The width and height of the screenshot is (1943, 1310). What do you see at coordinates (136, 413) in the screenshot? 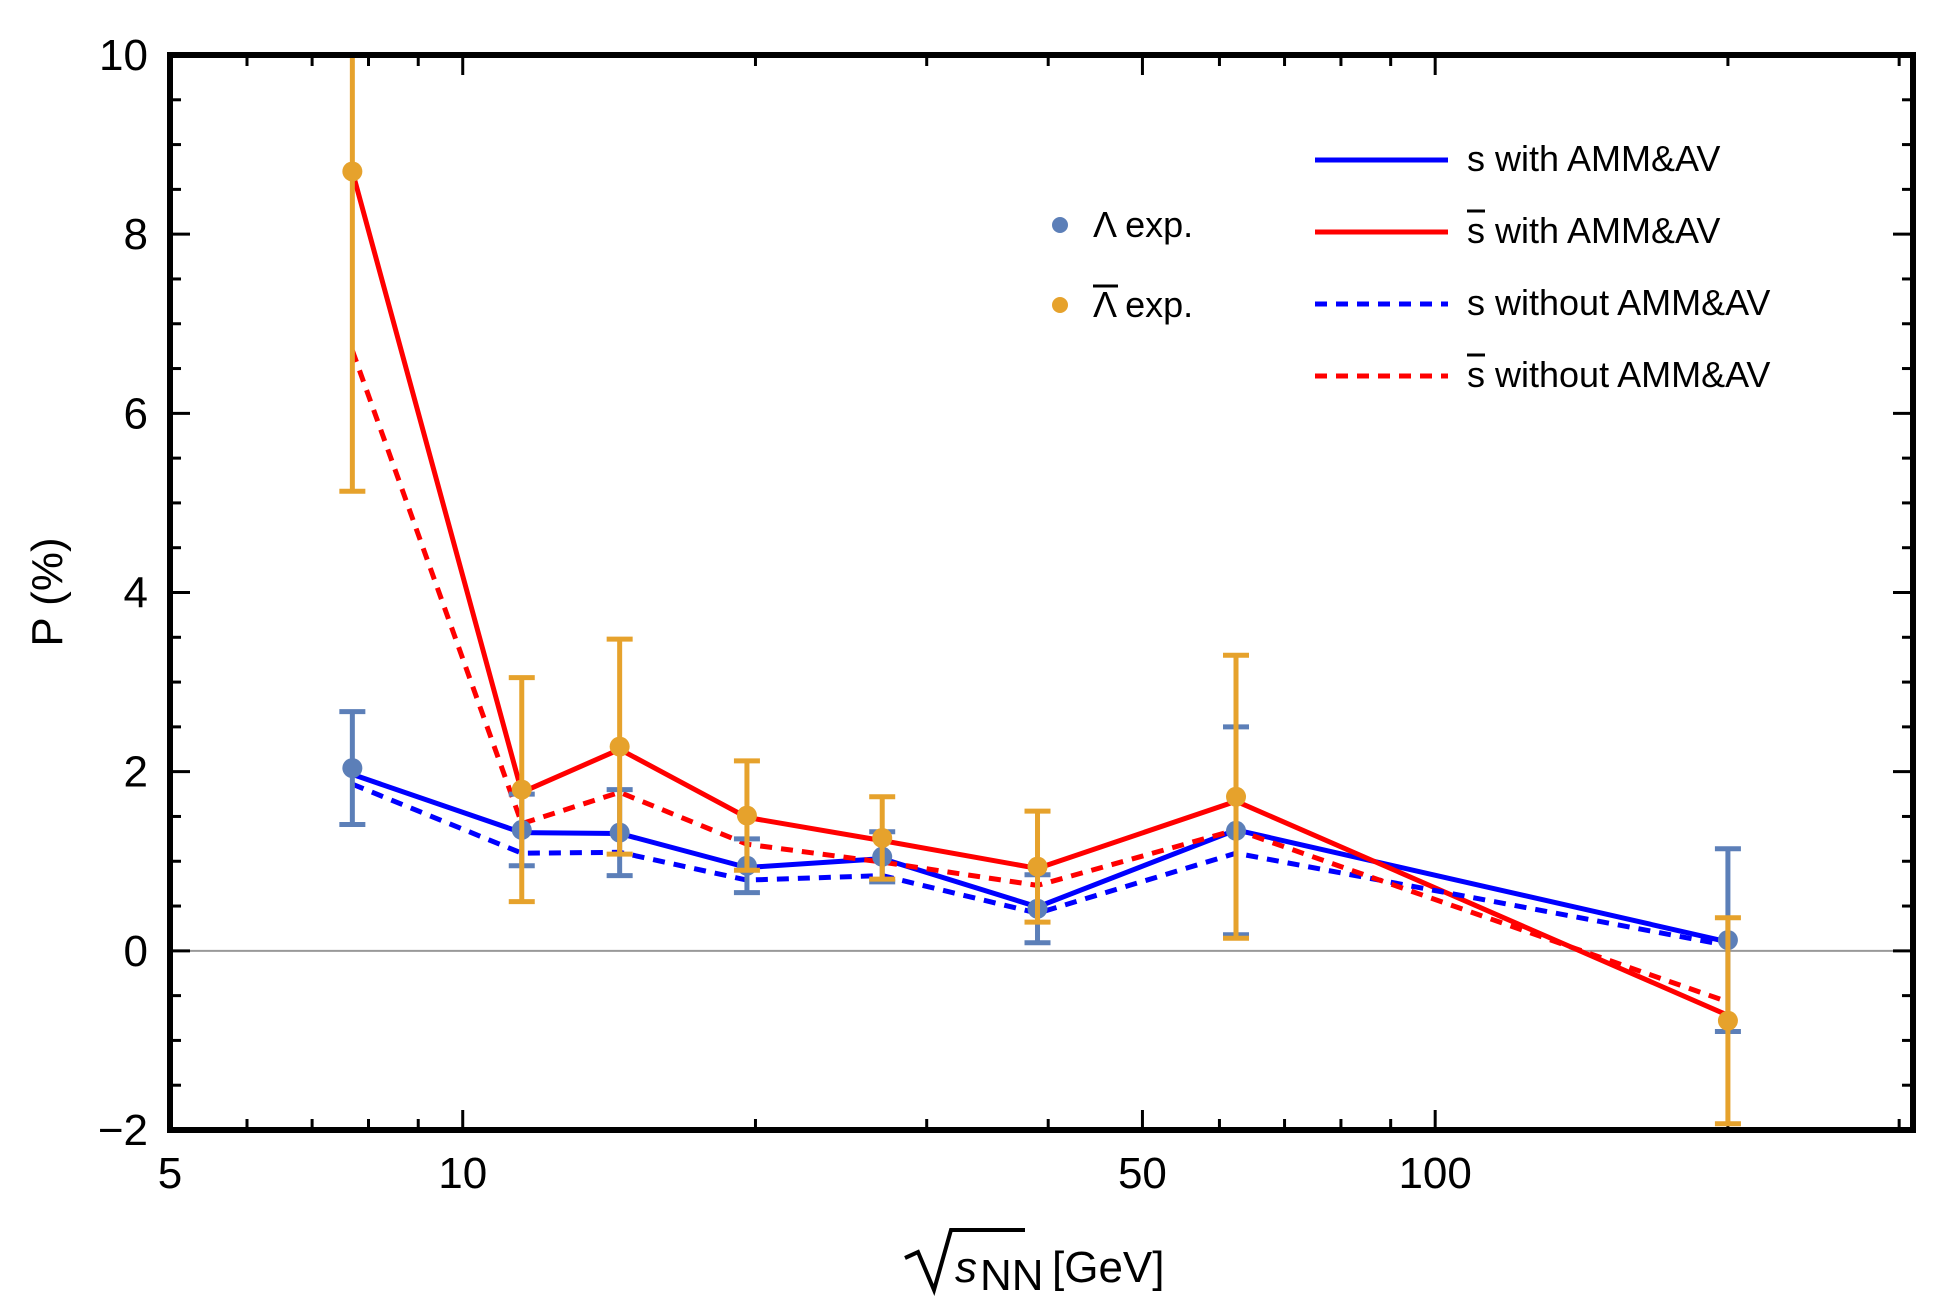
I see `y-tick-label: 6` at bounding box center [136, 413].